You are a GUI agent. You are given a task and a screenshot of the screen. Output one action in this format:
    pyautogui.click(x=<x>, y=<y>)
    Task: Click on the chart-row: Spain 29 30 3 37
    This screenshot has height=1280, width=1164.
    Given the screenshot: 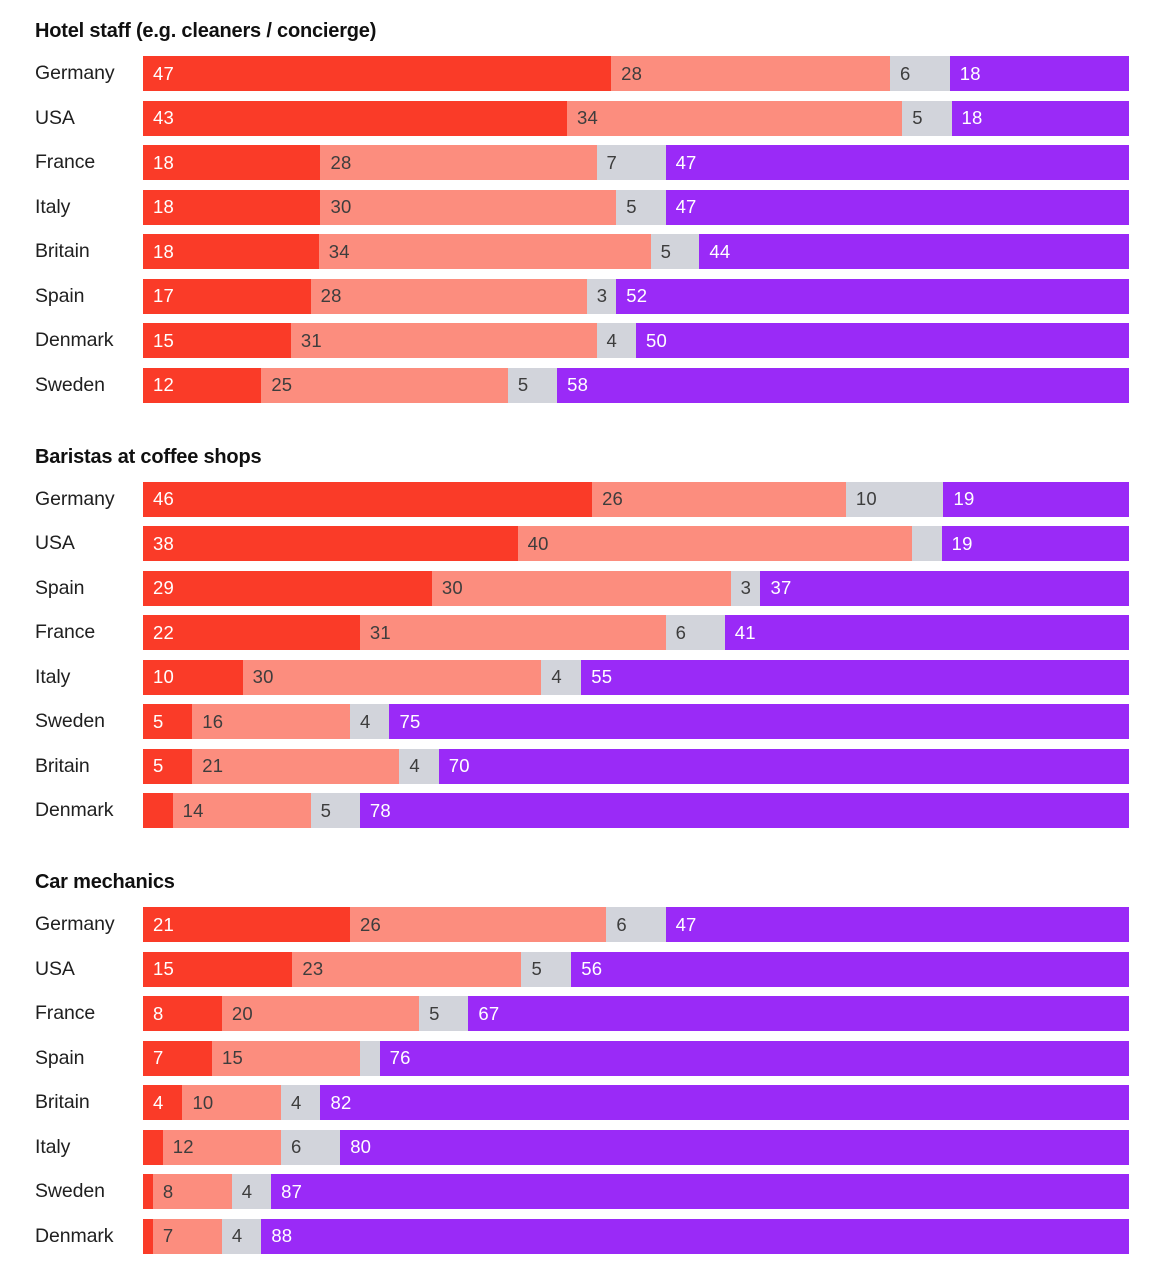 What is the action you would take?
    pyautogui.click(x=582, y=588)
    